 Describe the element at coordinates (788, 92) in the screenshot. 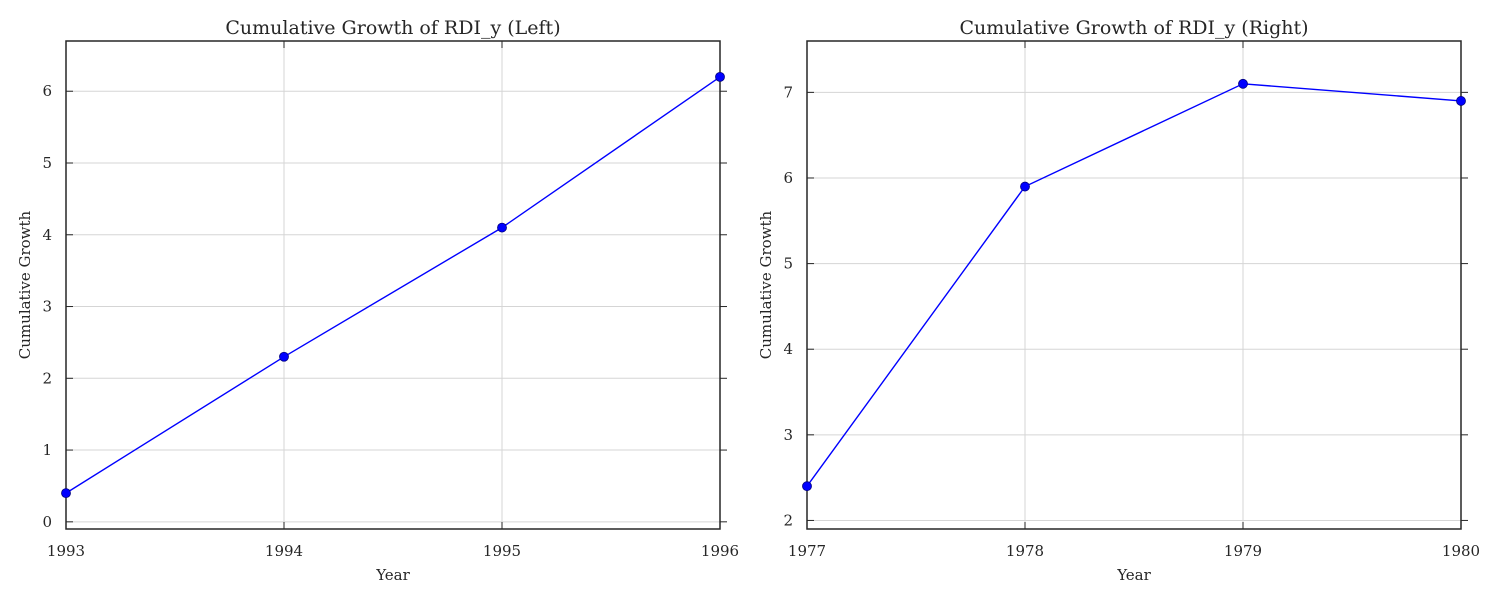

I see `y-tick-label: 7` at that location.